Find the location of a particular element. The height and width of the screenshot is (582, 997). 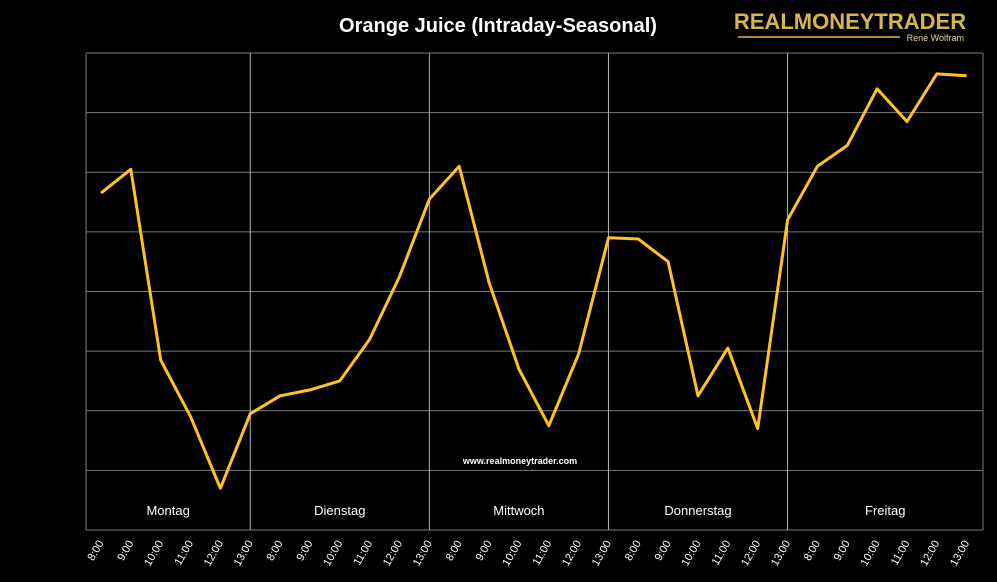

logo: REALMONEYTRADER René Wolfram is located at coordinates (850, 26).